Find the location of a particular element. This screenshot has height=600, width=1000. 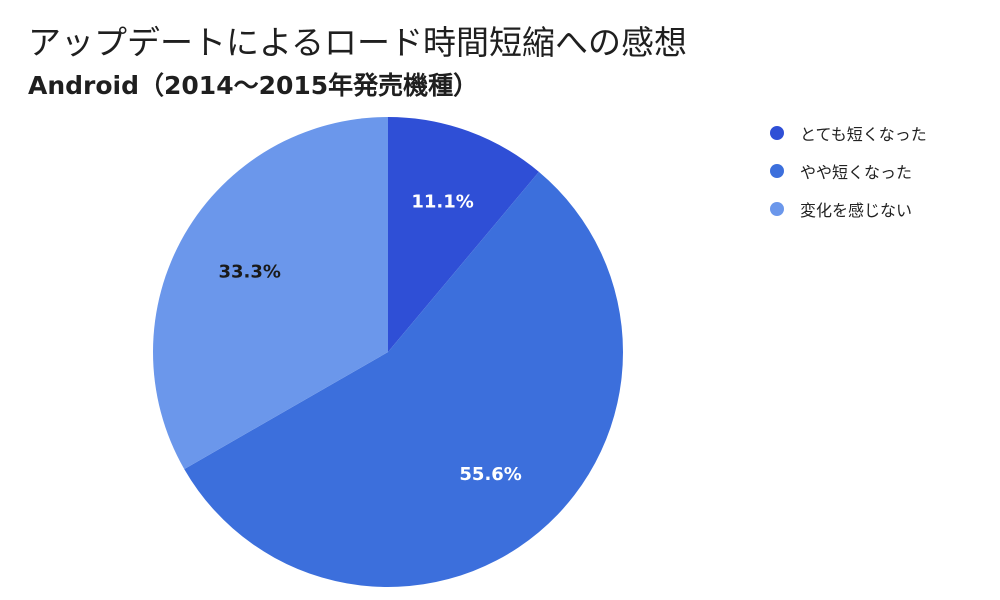

pie-data-label: 55.6% is located at coordinates (490, 474).